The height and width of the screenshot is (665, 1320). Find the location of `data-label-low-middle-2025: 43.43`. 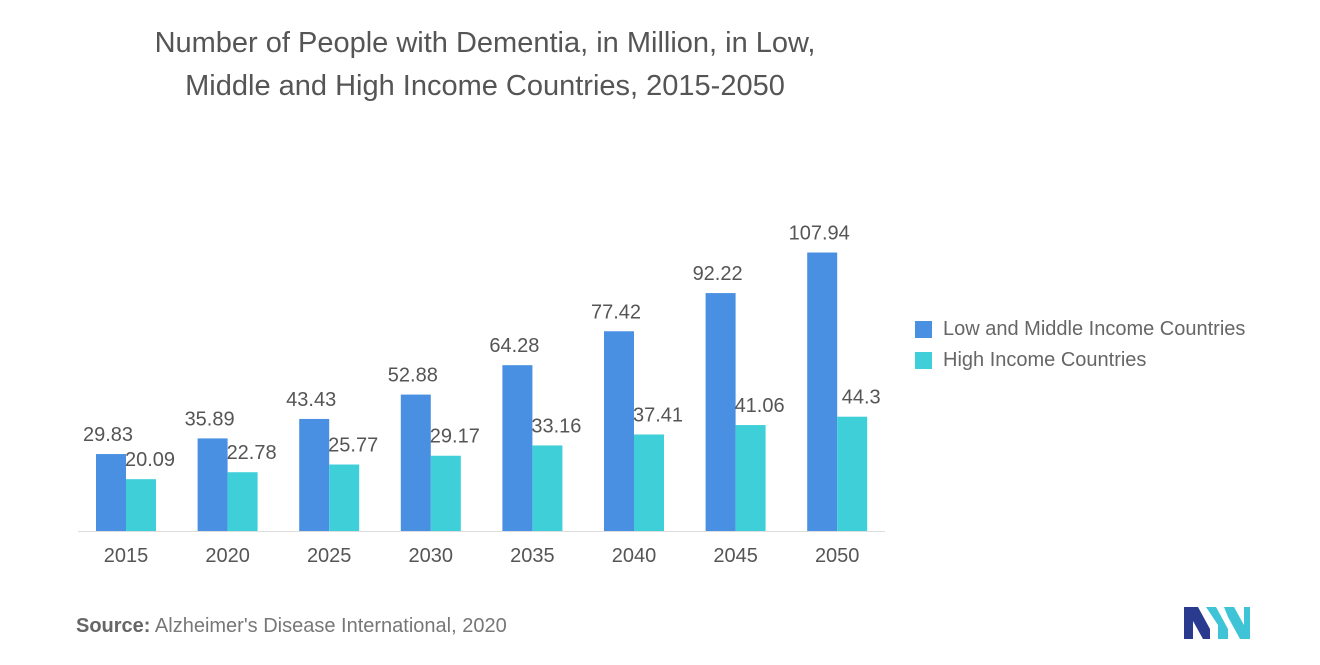

data-label-low-middle-2025: 43.43 is located at coordinates (311, 400).